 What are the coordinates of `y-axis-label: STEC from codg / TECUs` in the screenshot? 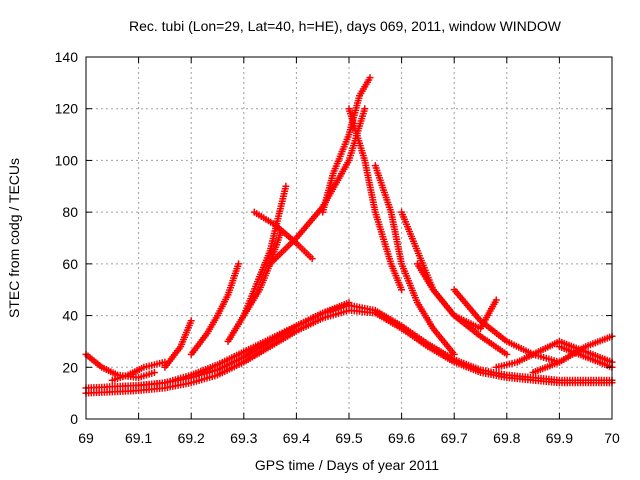 It's located at (14, 238).